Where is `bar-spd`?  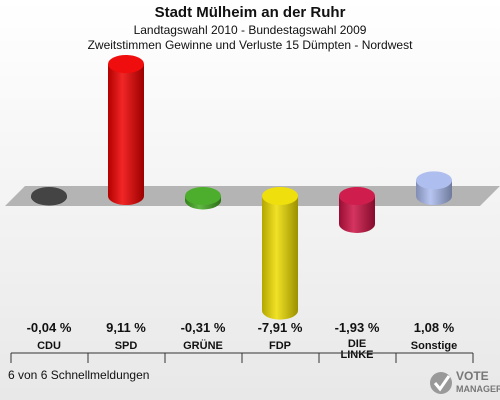 bar-spd is located at coordinates (126, 130).